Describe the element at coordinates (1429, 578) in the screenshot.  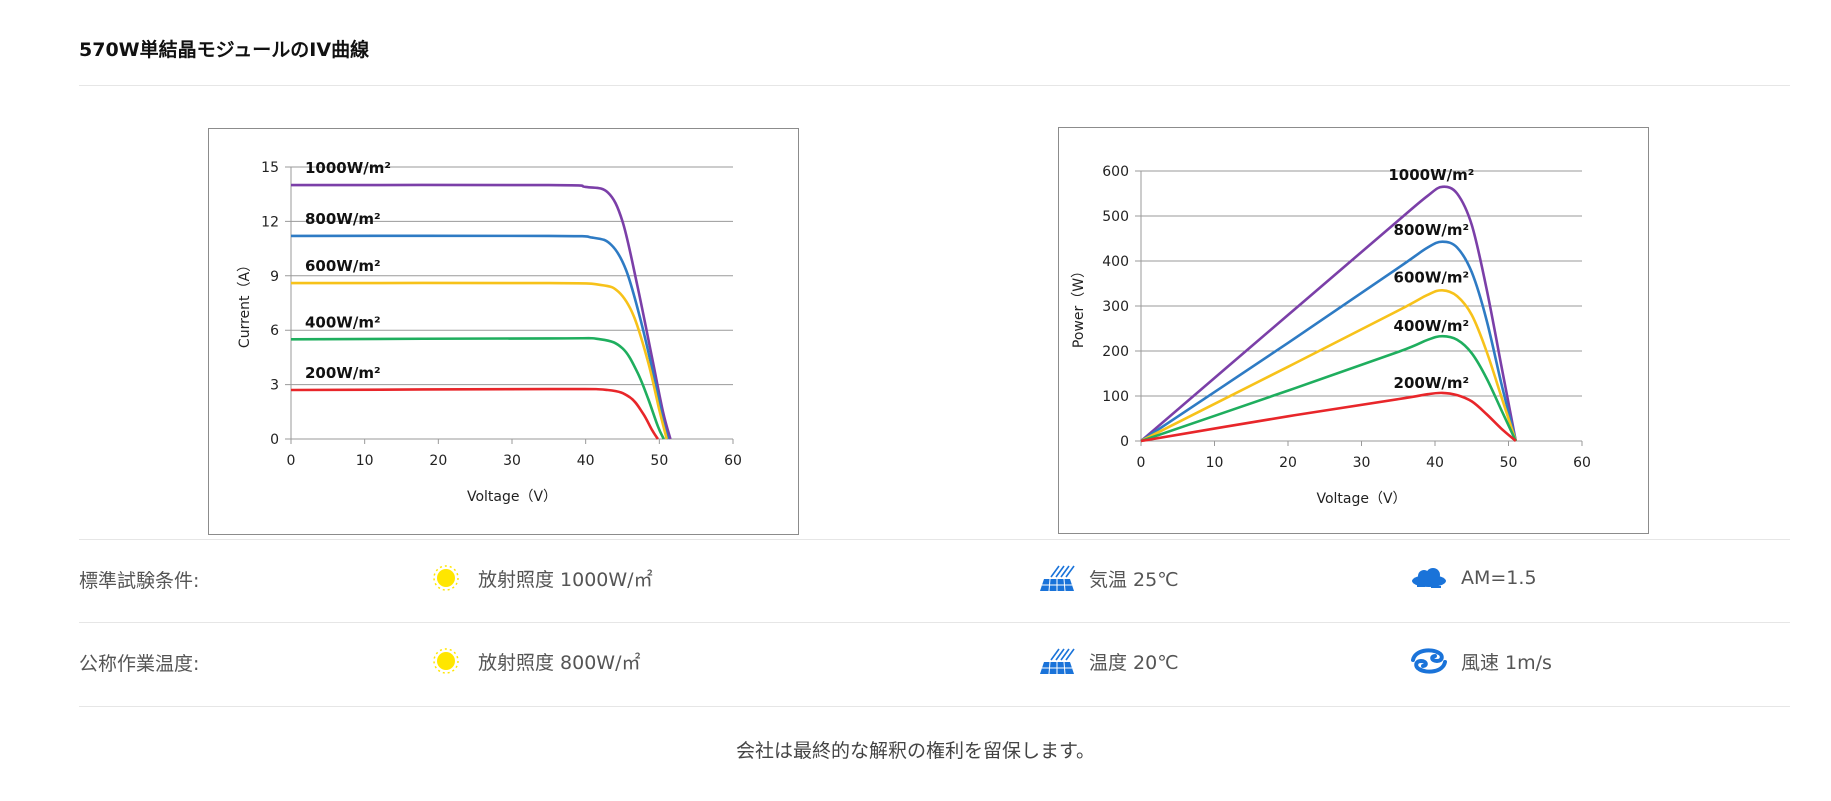
I see `cloud-icon` at that location.